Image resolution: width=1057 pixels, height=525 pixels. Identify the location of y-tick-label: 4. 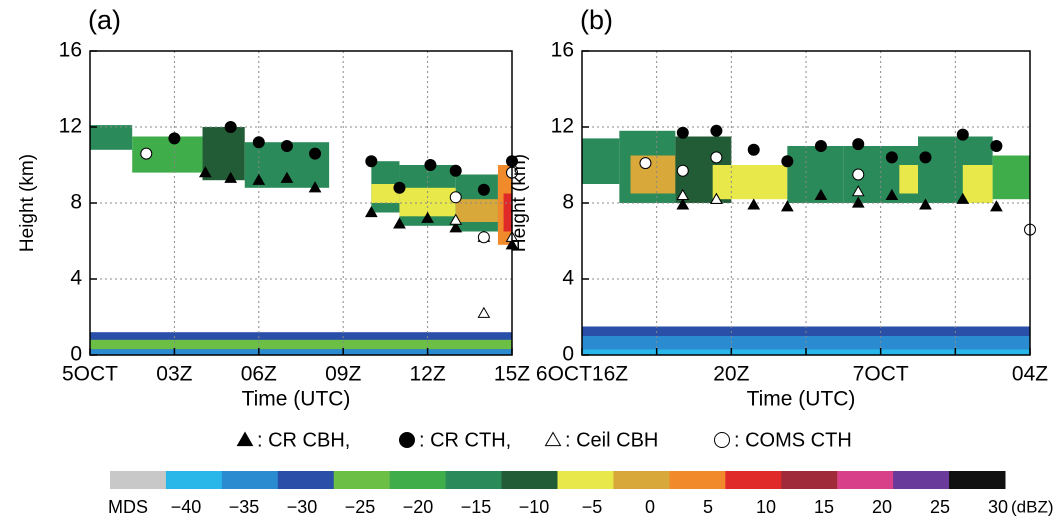
(568, 278).